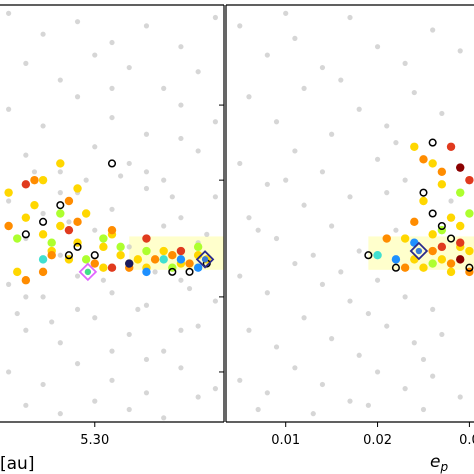  Describe the element at coordinates (94, 440) in the screenshot. I see `panel-0-x-tick-label-0: 5.30` at that location.